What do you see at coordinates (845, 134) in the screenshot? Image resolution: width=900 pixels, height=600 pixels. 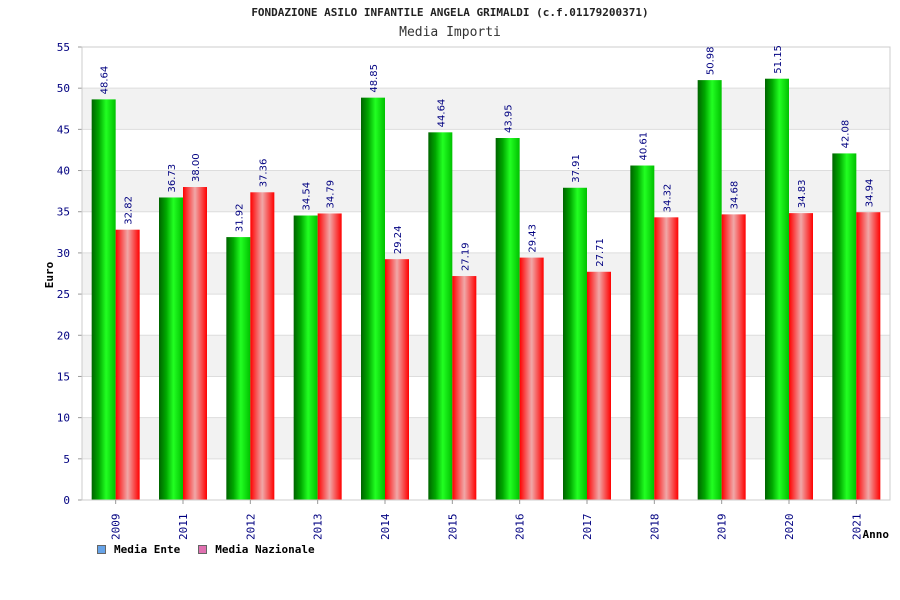 I see `data-label: 42.08` at bounding box center [845, 134].